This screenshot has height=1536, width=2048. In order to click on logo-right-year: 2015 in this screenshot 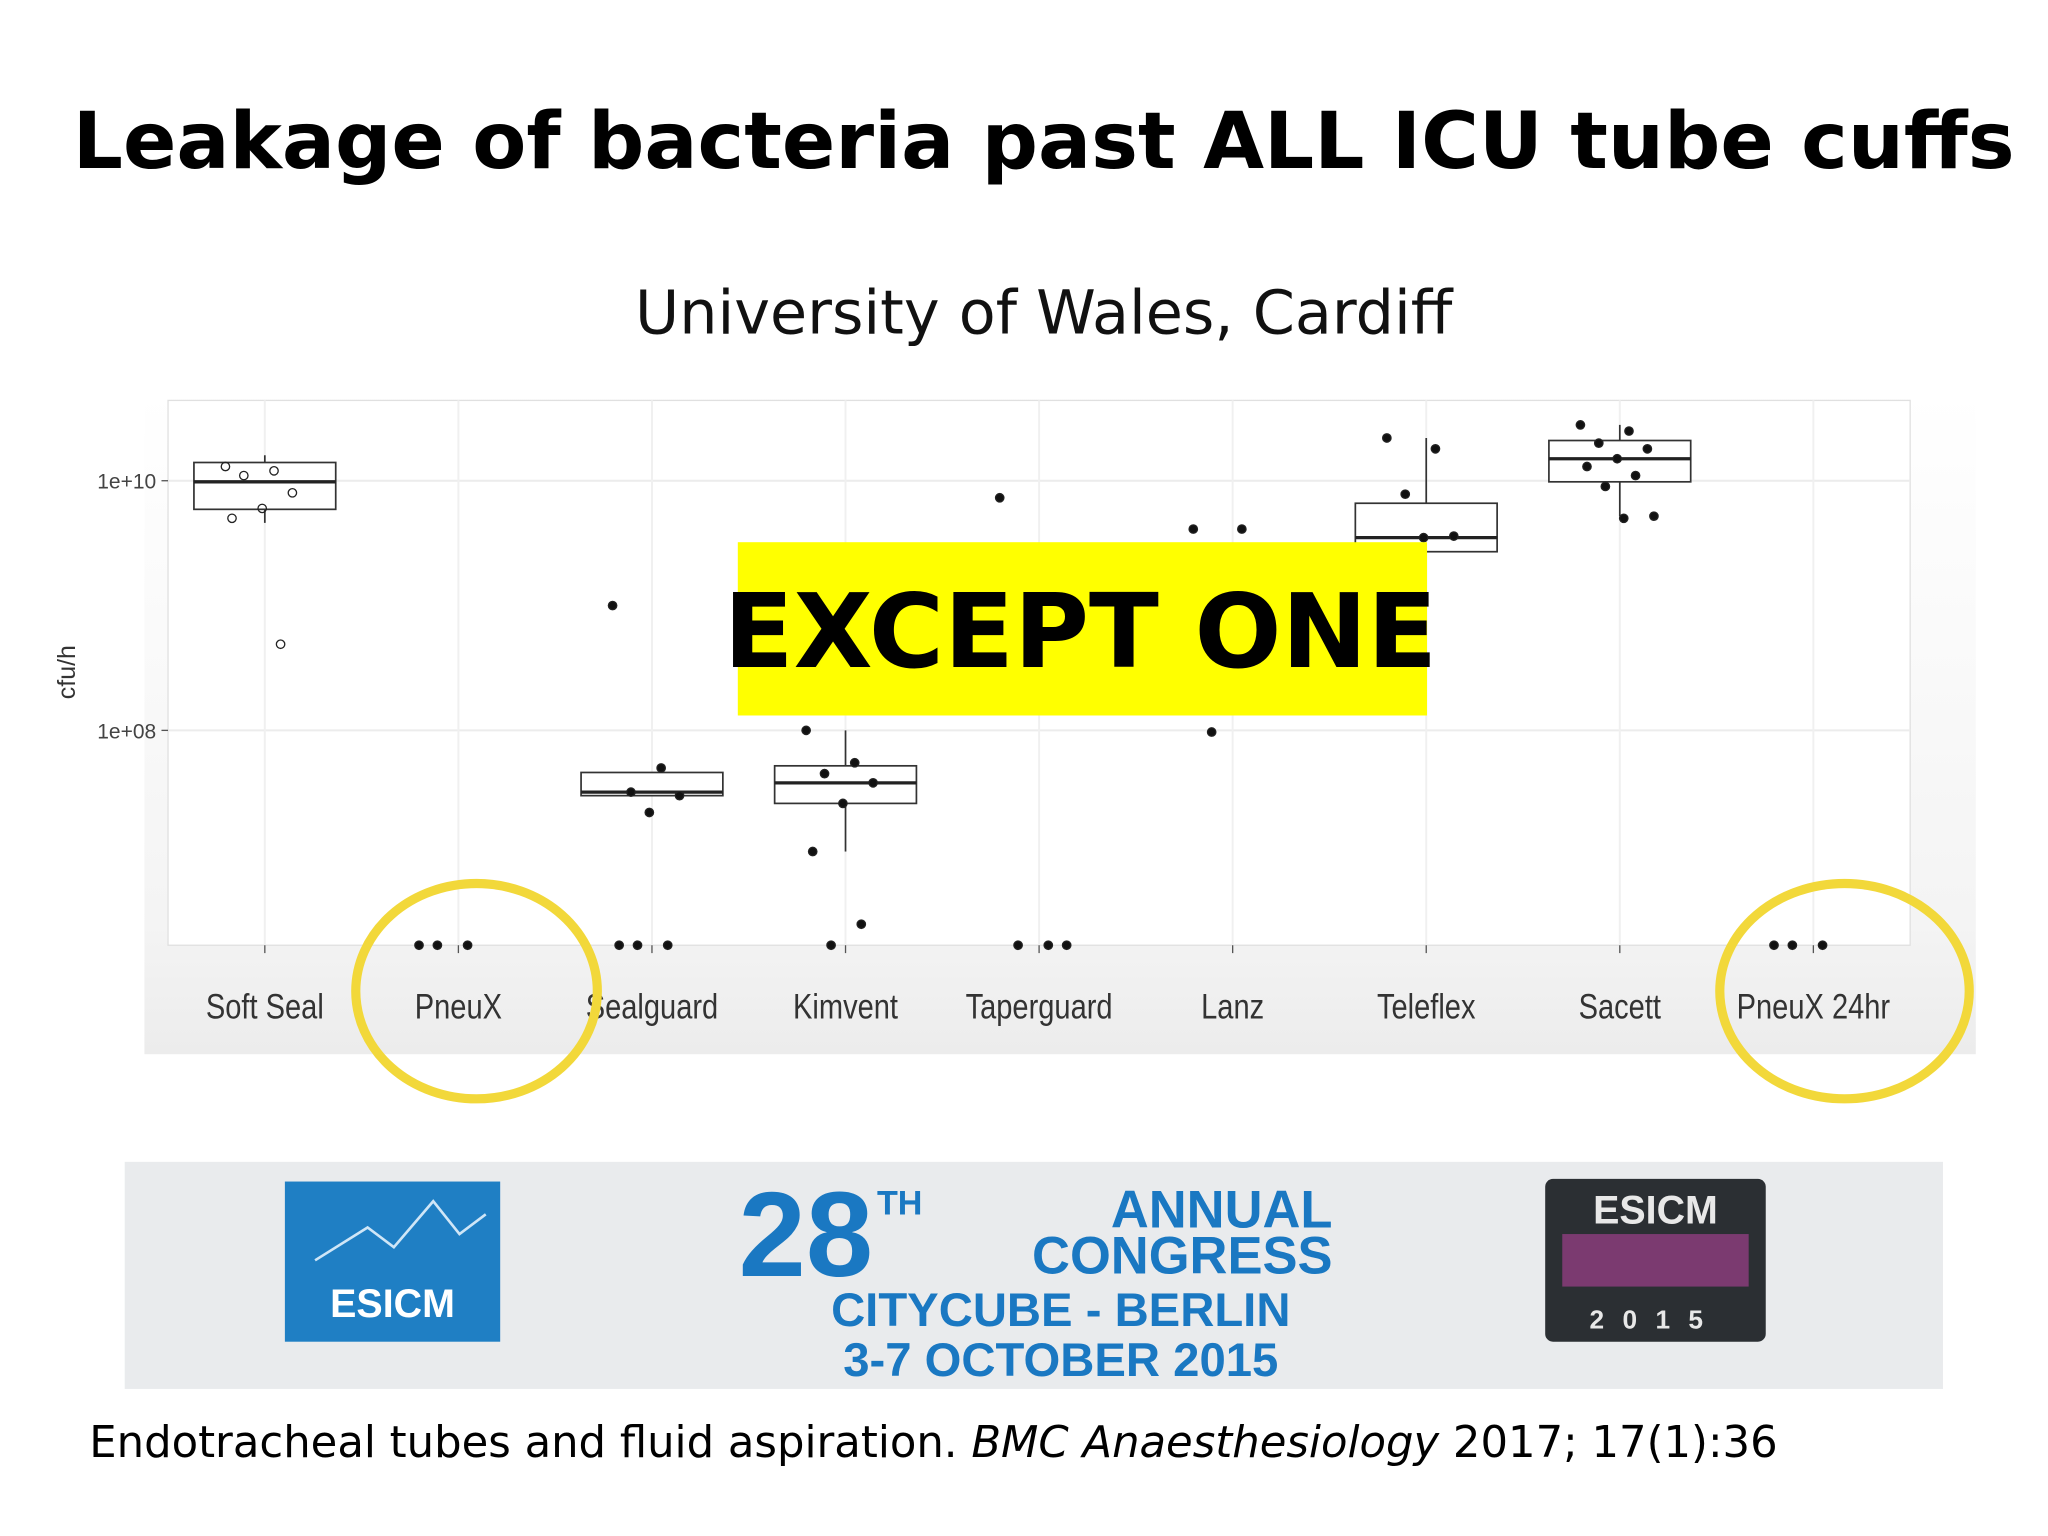, I will do `click(1656, 1320)`.